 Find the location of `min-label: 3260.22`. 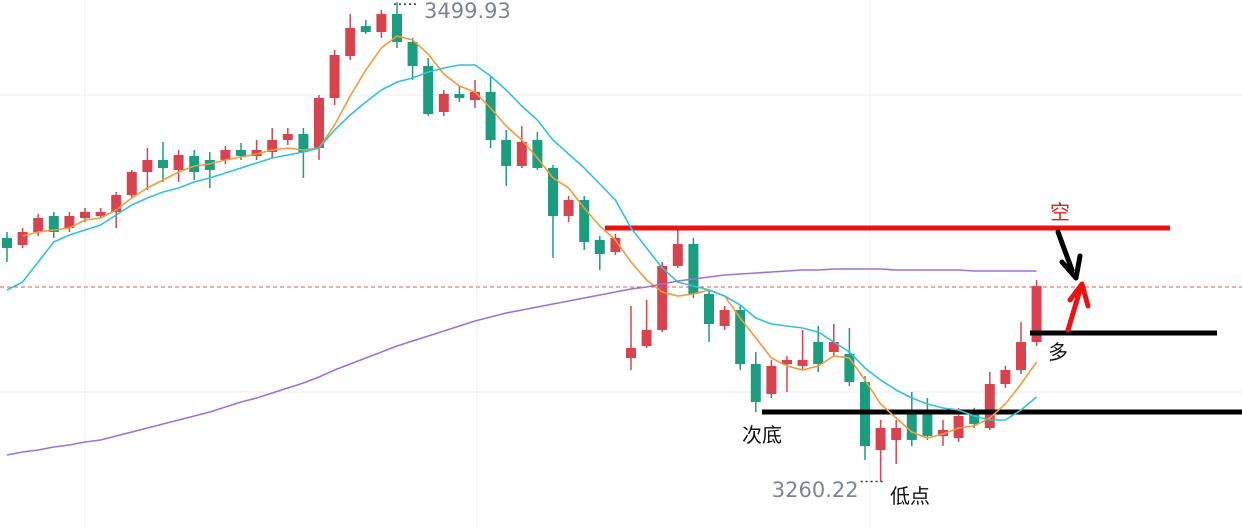

min-label: 3260.22 is located at coordinates (815, 490).